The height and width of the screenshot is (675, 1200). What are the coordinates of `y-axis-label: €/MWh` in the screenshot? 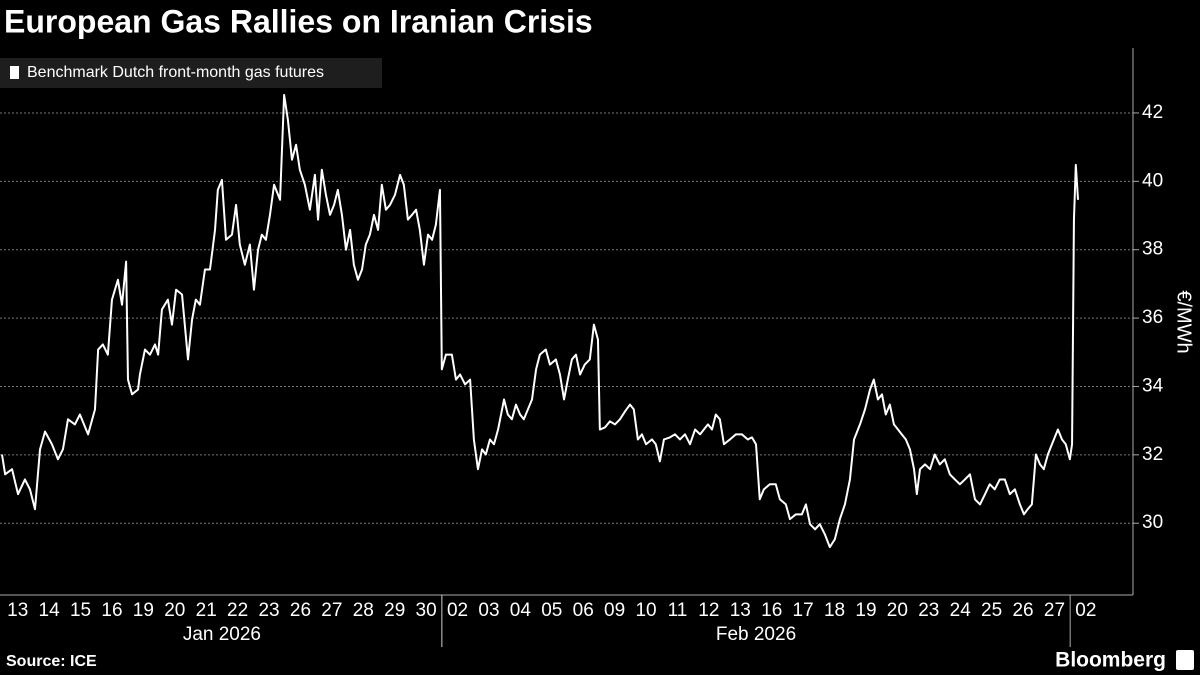 It's located at (1184, 321).